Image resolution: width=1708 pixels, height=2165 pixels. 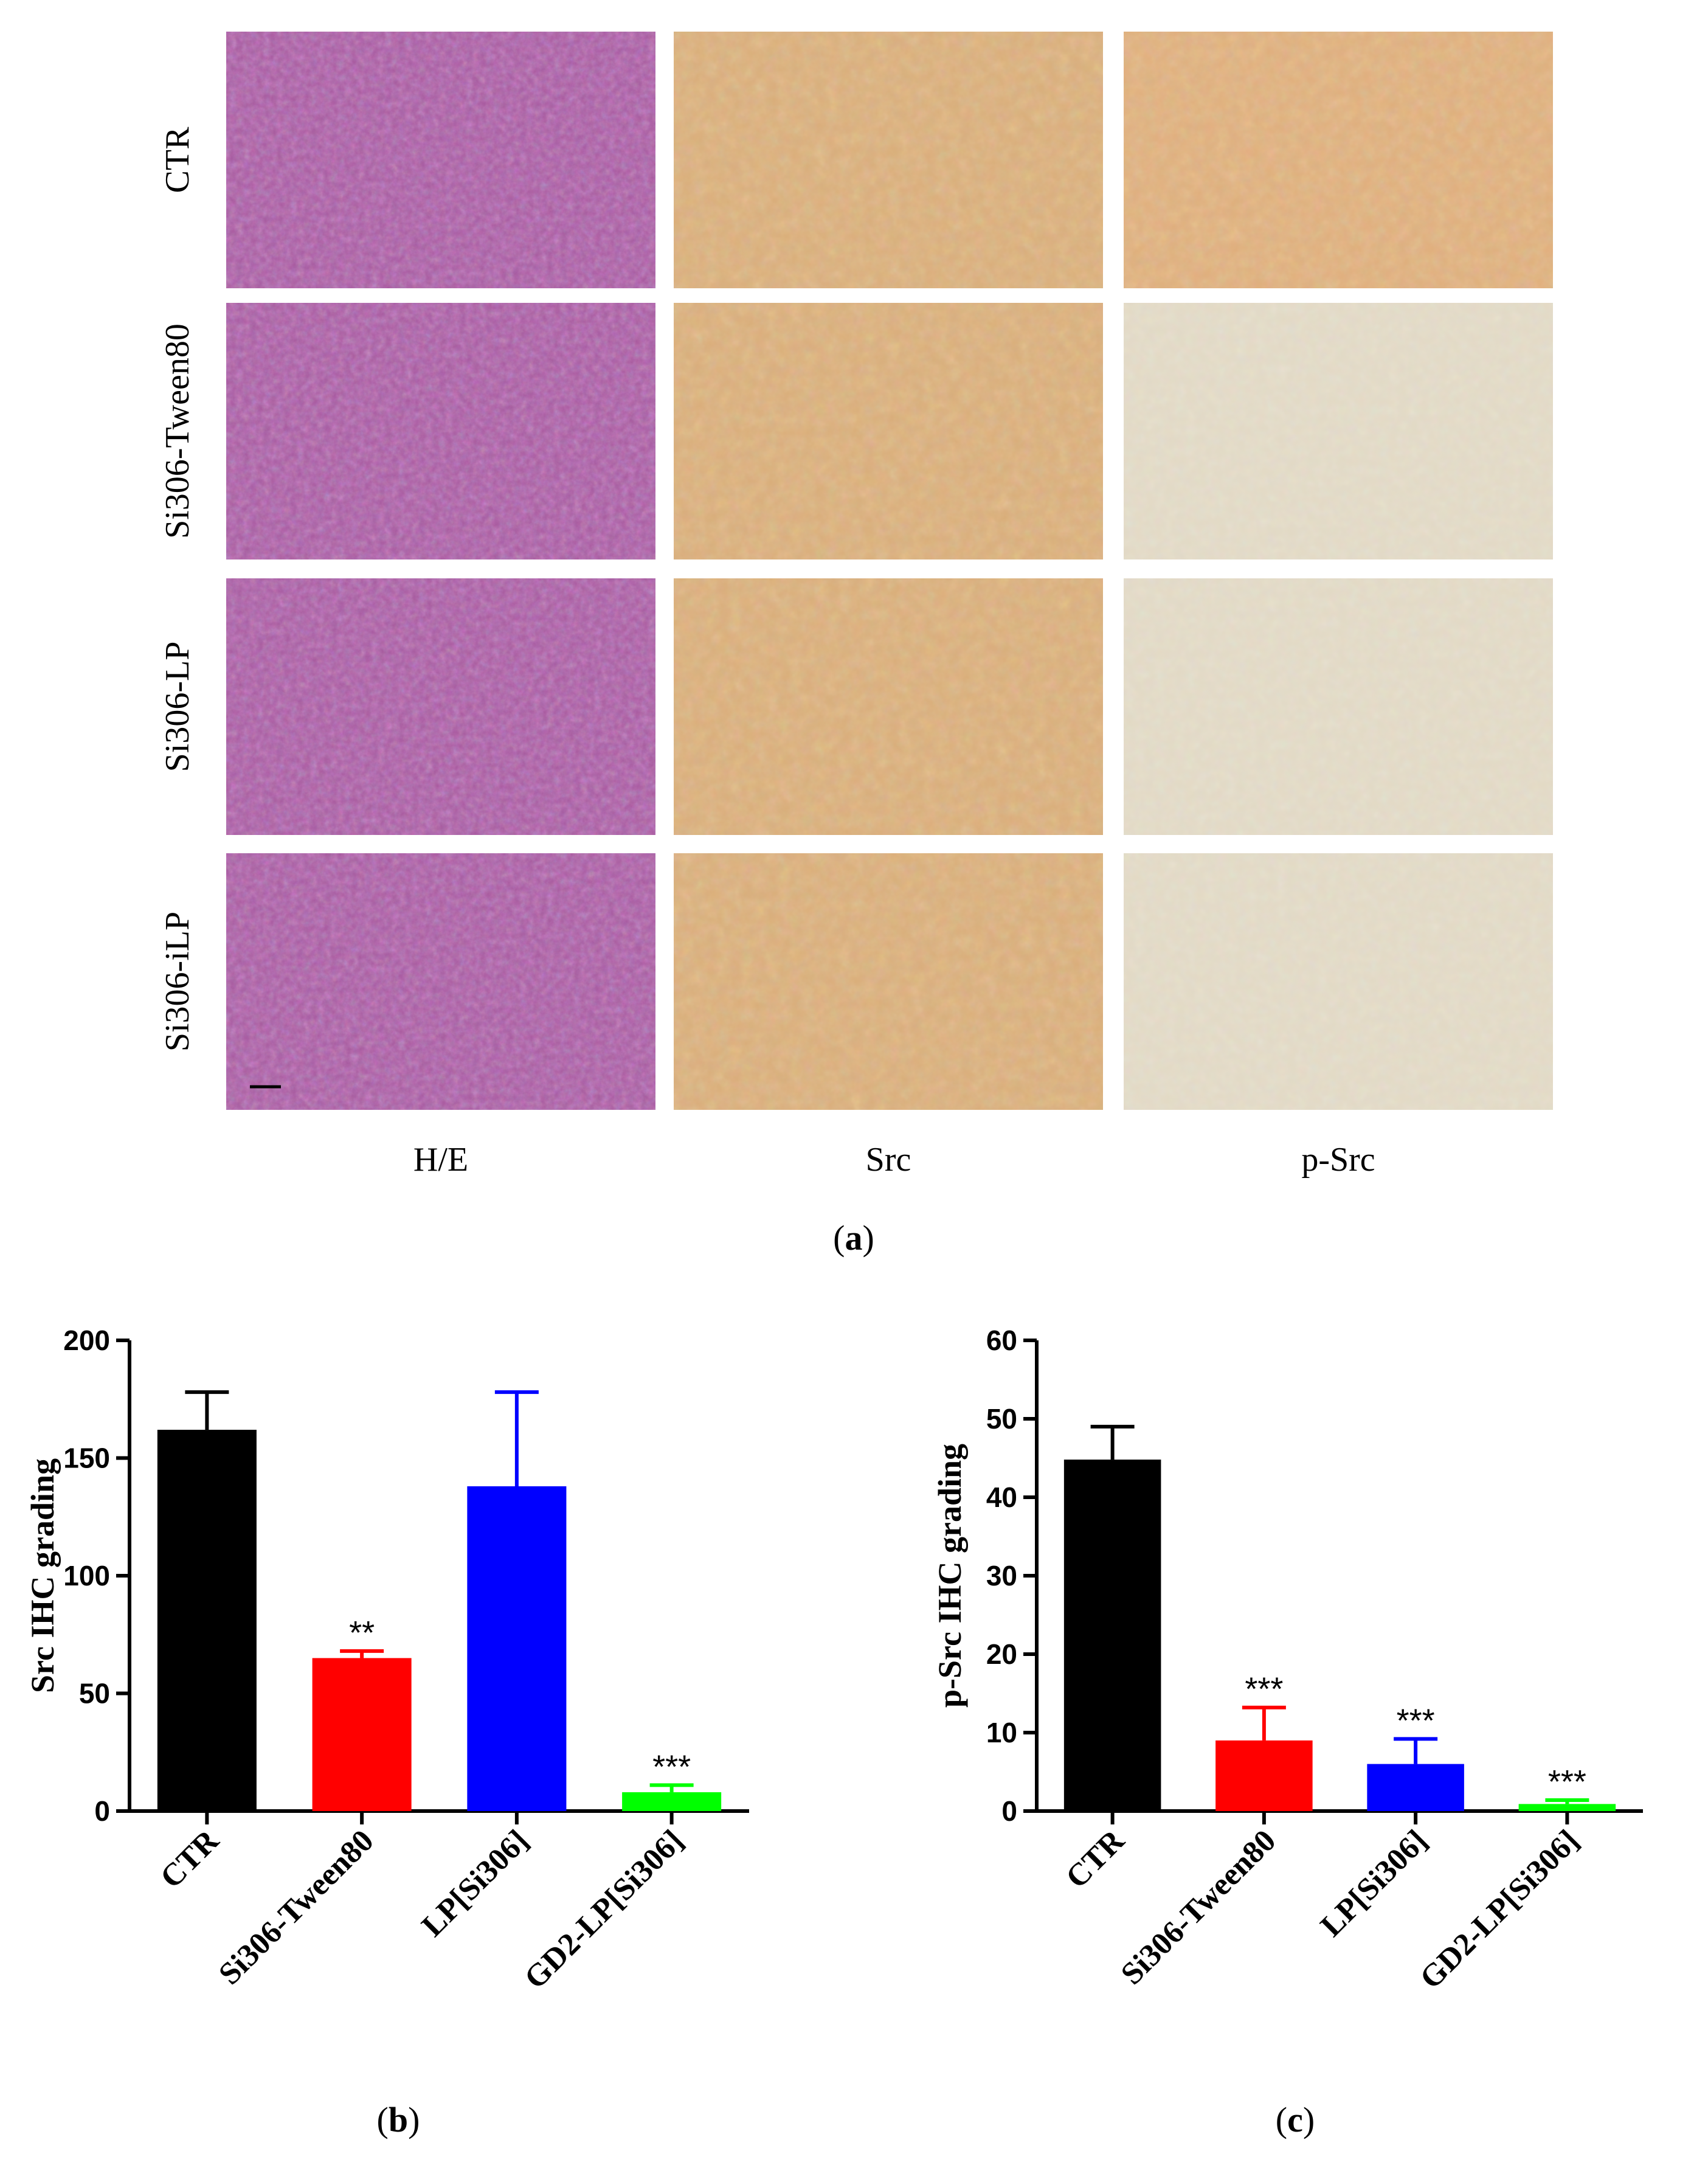 What do you see at coordinates (362, 1633) in the screenshot?
I see `significance-label: **` at bounding box center [362, 1633].